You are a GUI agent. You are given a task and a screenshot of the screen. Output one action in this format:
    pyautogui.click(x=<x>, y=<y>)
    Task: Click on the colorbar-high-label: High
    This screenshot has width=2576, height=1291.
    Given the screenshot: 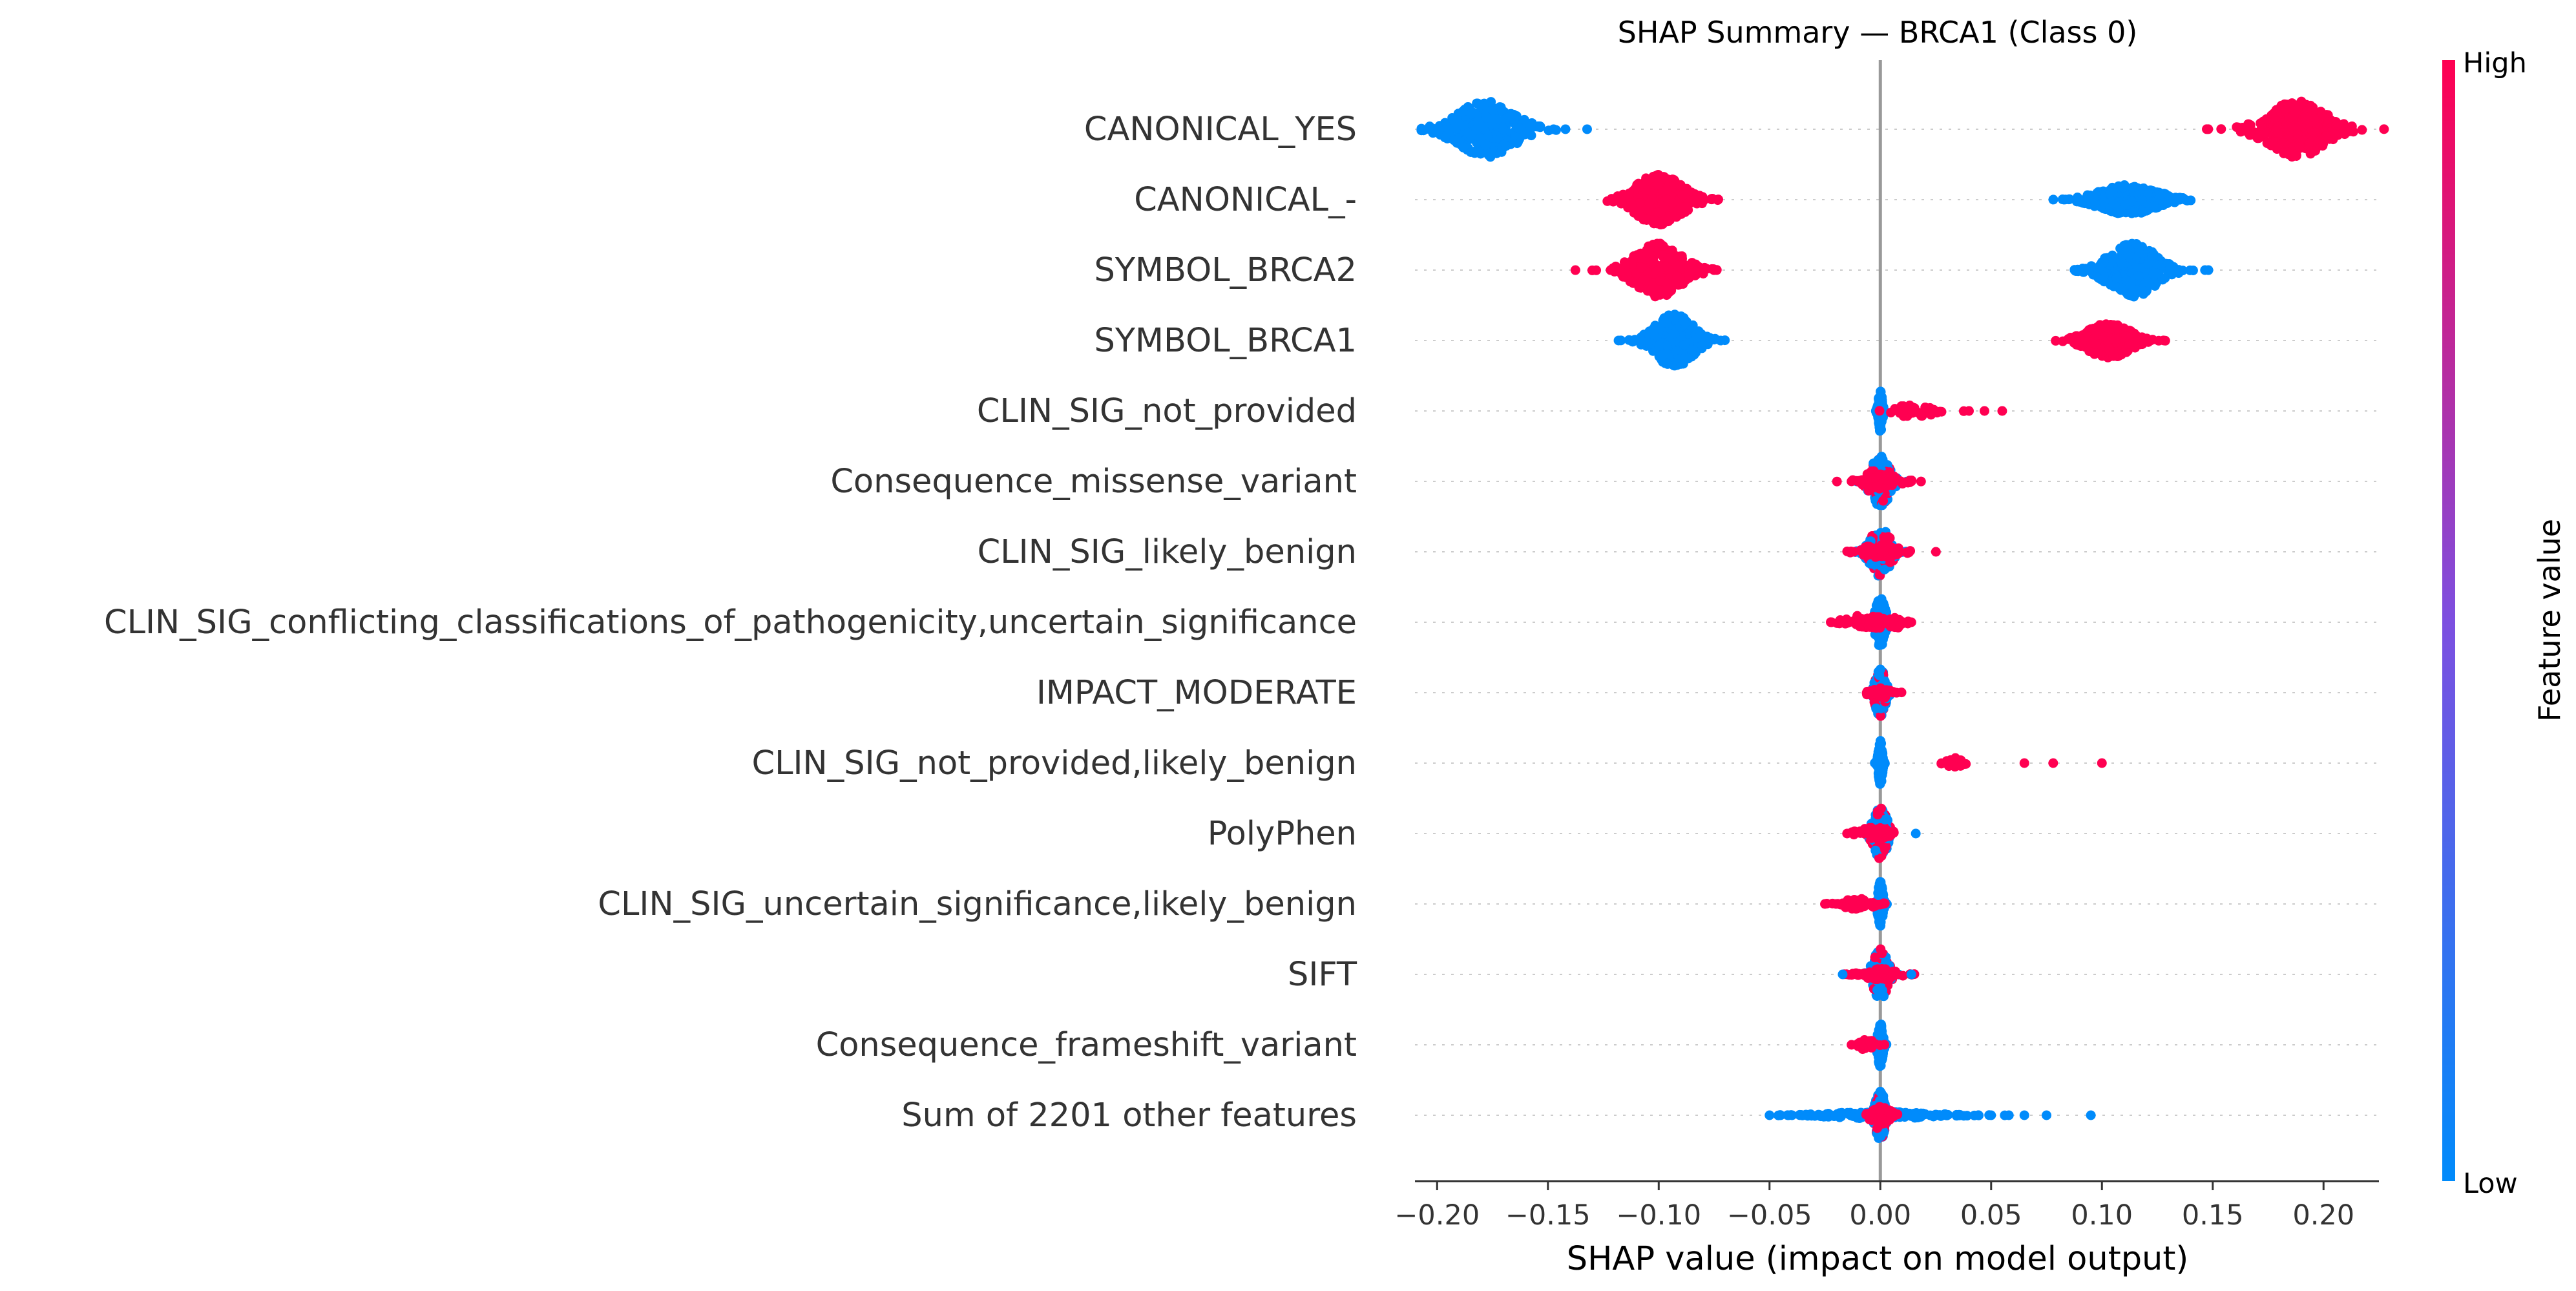 What is the action you would take?
    pyautogui.click(x=2495, y=63)
    